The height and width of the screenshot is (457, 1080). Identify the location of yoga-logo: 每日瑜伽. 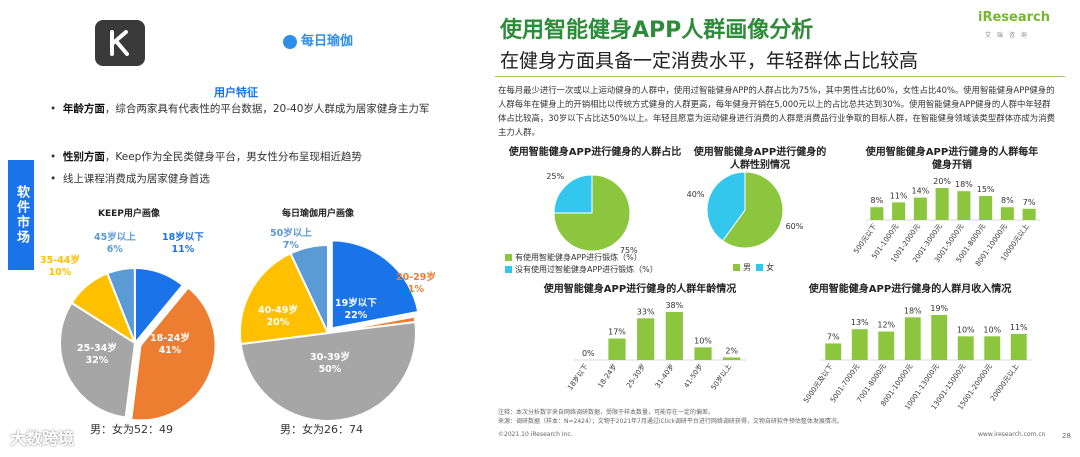
(318, 39).